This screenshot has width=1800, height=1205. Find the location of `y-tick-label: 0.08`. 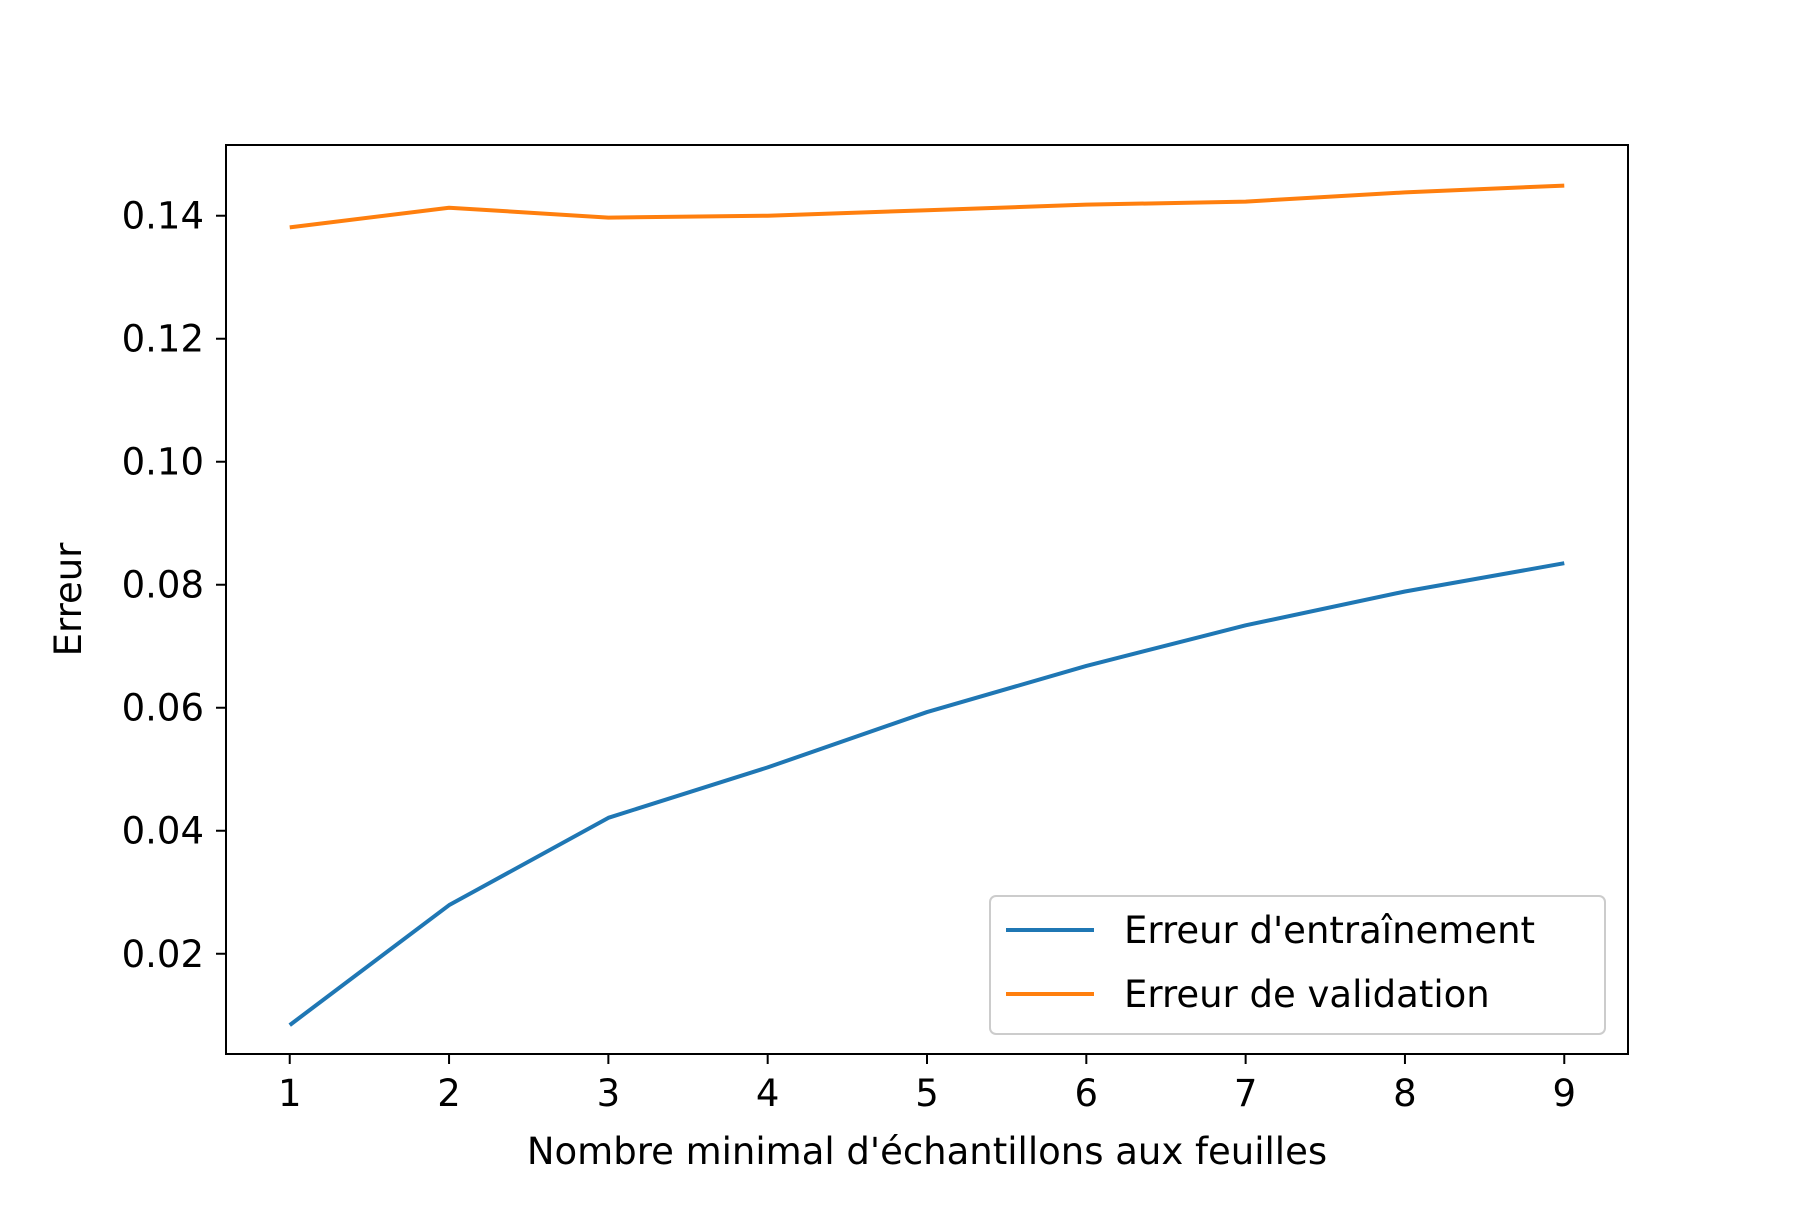

y-tick-label: 0.08 is located at coordinates (163, 585).